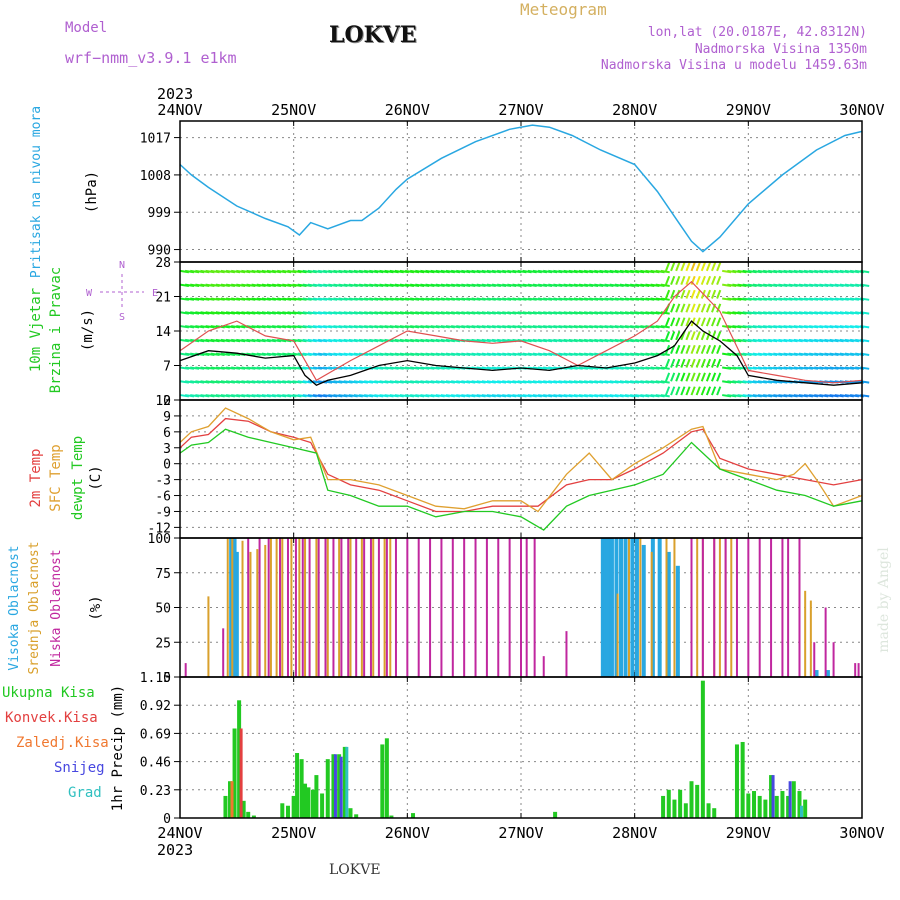 The height and width of the screenshot is (900, 900). Describe the element at coordinates (748, 110) in the screenshot. I see `x-tick-label-top: 29NOV` at that location.